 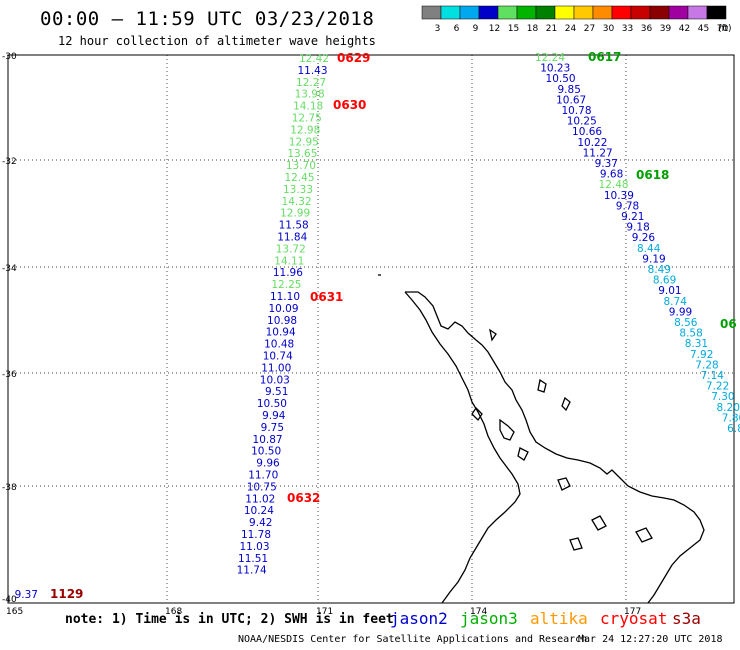 What do you see at coordinates (276, 392) in the screenshot?
I see `wave-height-value: 9.51` at bounding box center [276, 392].